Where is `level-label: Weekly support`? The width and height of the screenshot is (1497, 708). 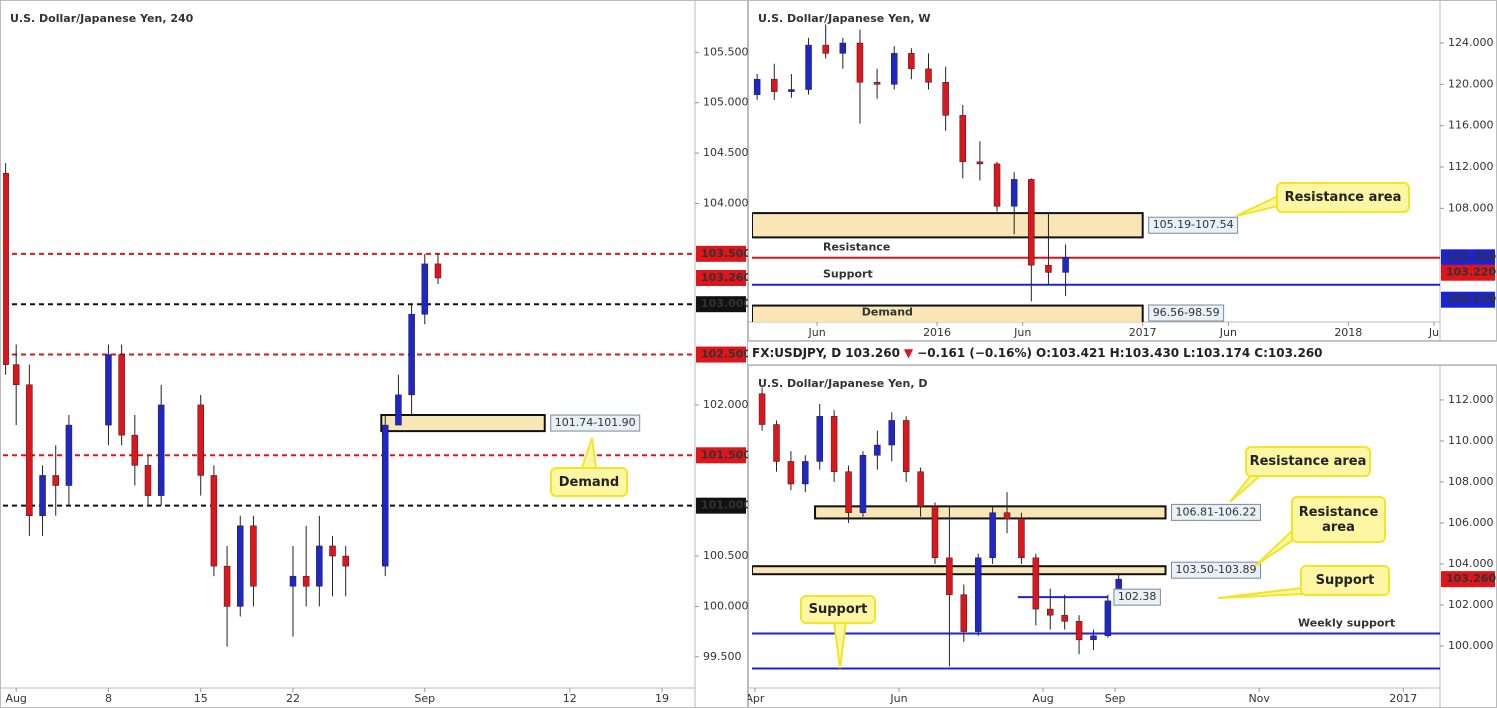 level-label: Weekly support is located at coordinates (1346, 622).